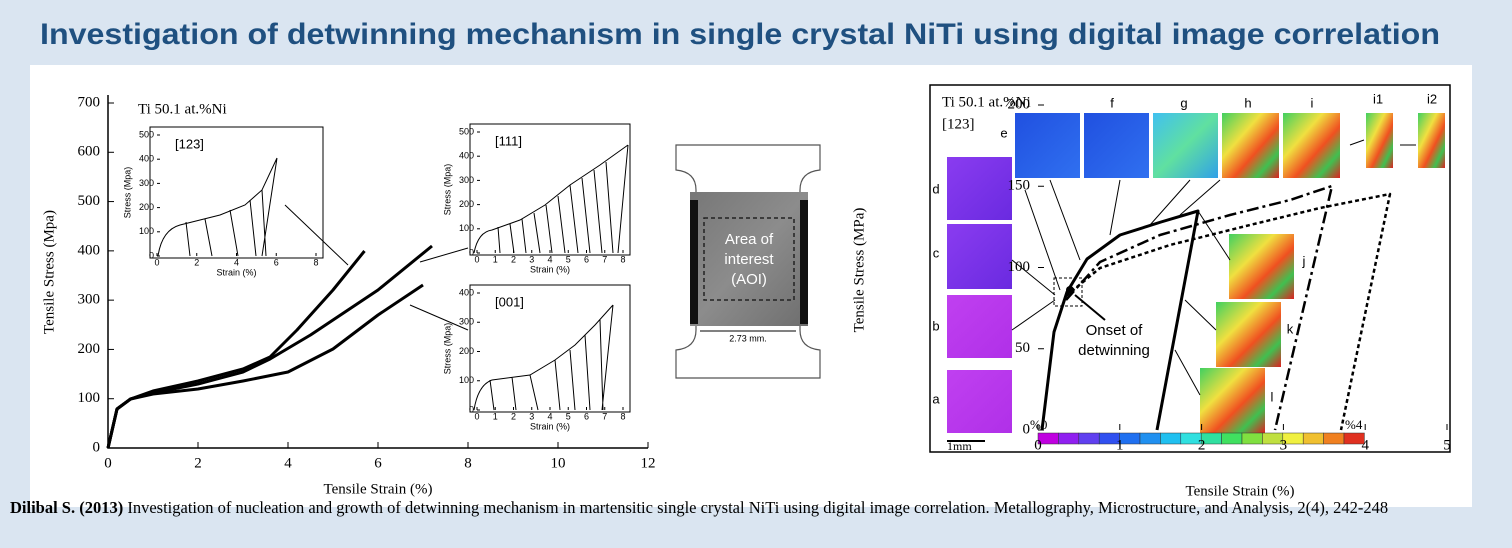  What do you see at coordinates (935, 188) in the screenshot?
I see `panel-label: d` at bounding box center [935, 188].